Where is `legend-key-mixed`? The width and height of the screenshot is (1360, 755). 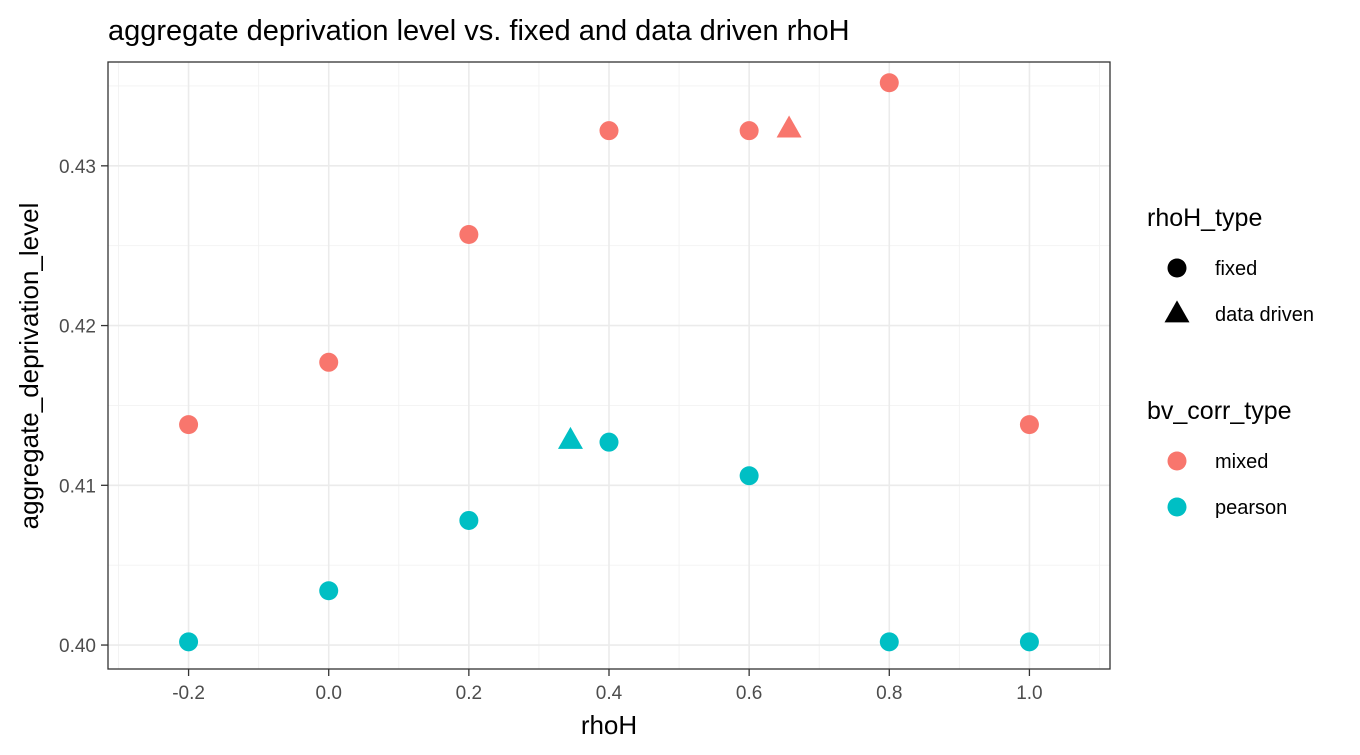 legend-key-mixed is located at coordinates (1177, 461).